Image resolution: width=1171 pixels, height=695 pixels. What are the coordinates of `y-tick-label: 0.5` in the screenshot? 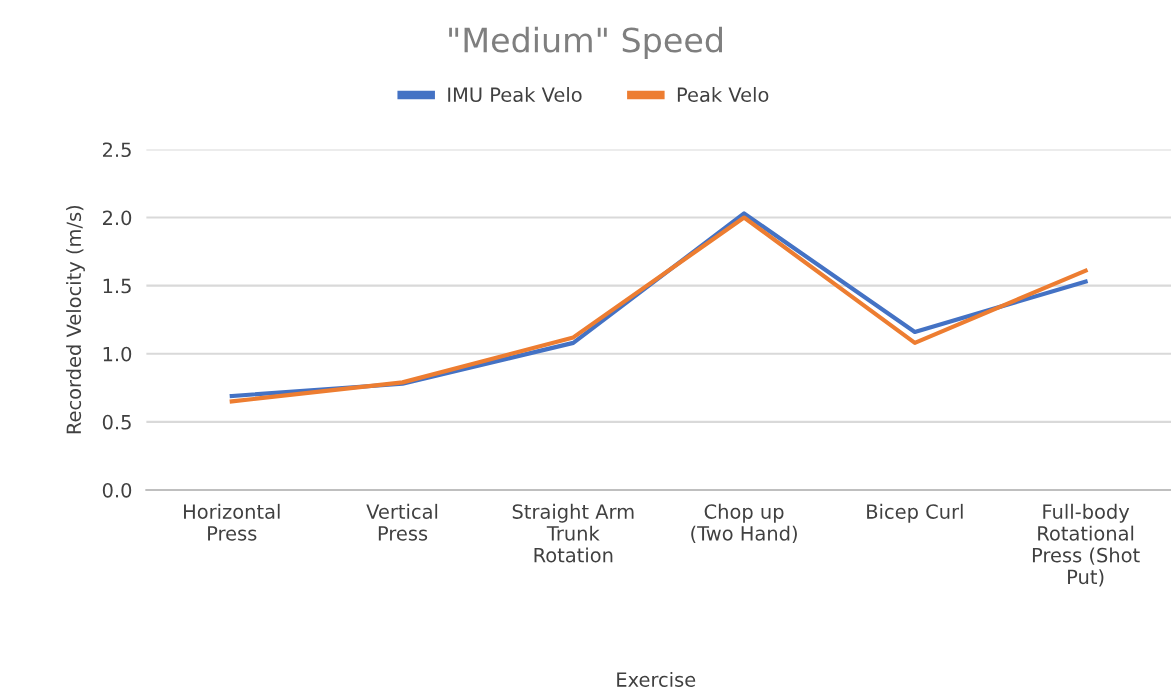 It's located at (116, 422).